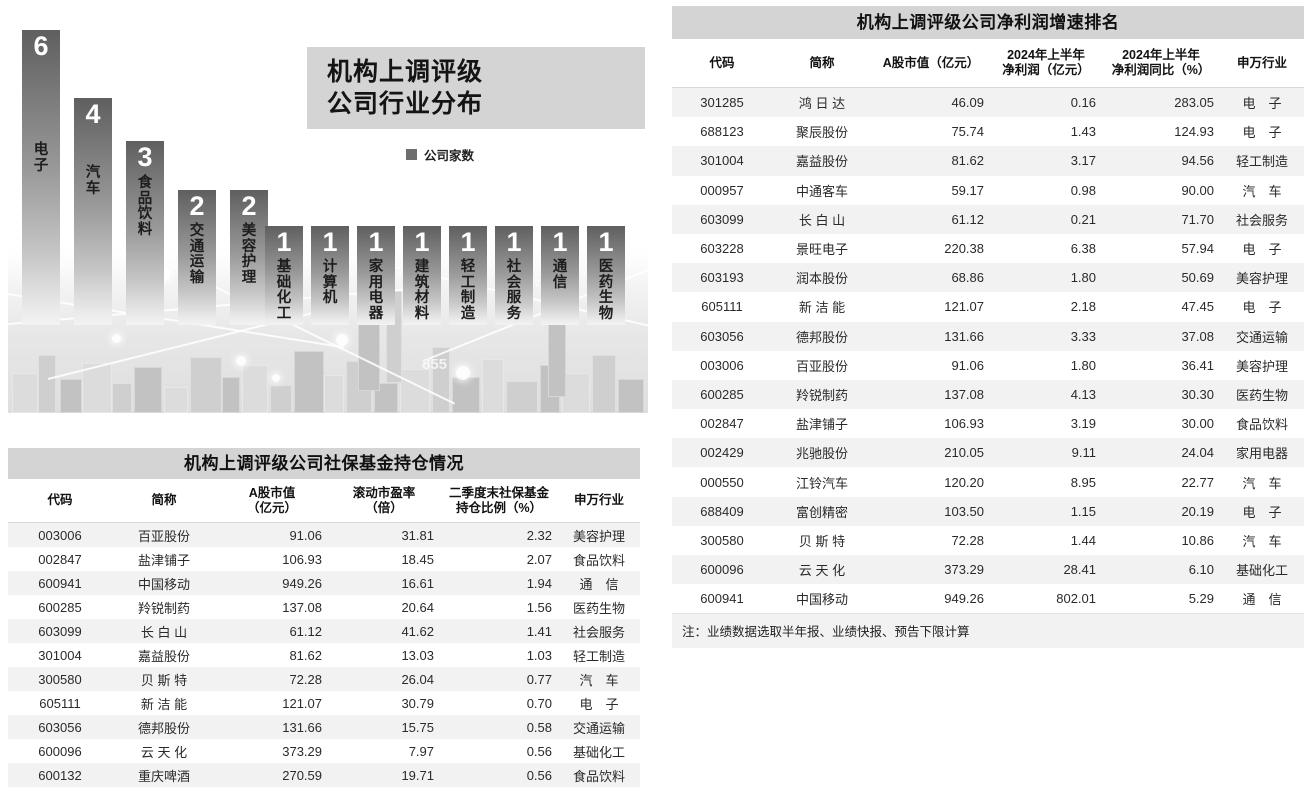 Image resolution: width=1310 pixels, height=787 pixels. Describe the element at coordinates (822, 365) in the screenshot. I see `cell-name: 百亚股份` at that location.